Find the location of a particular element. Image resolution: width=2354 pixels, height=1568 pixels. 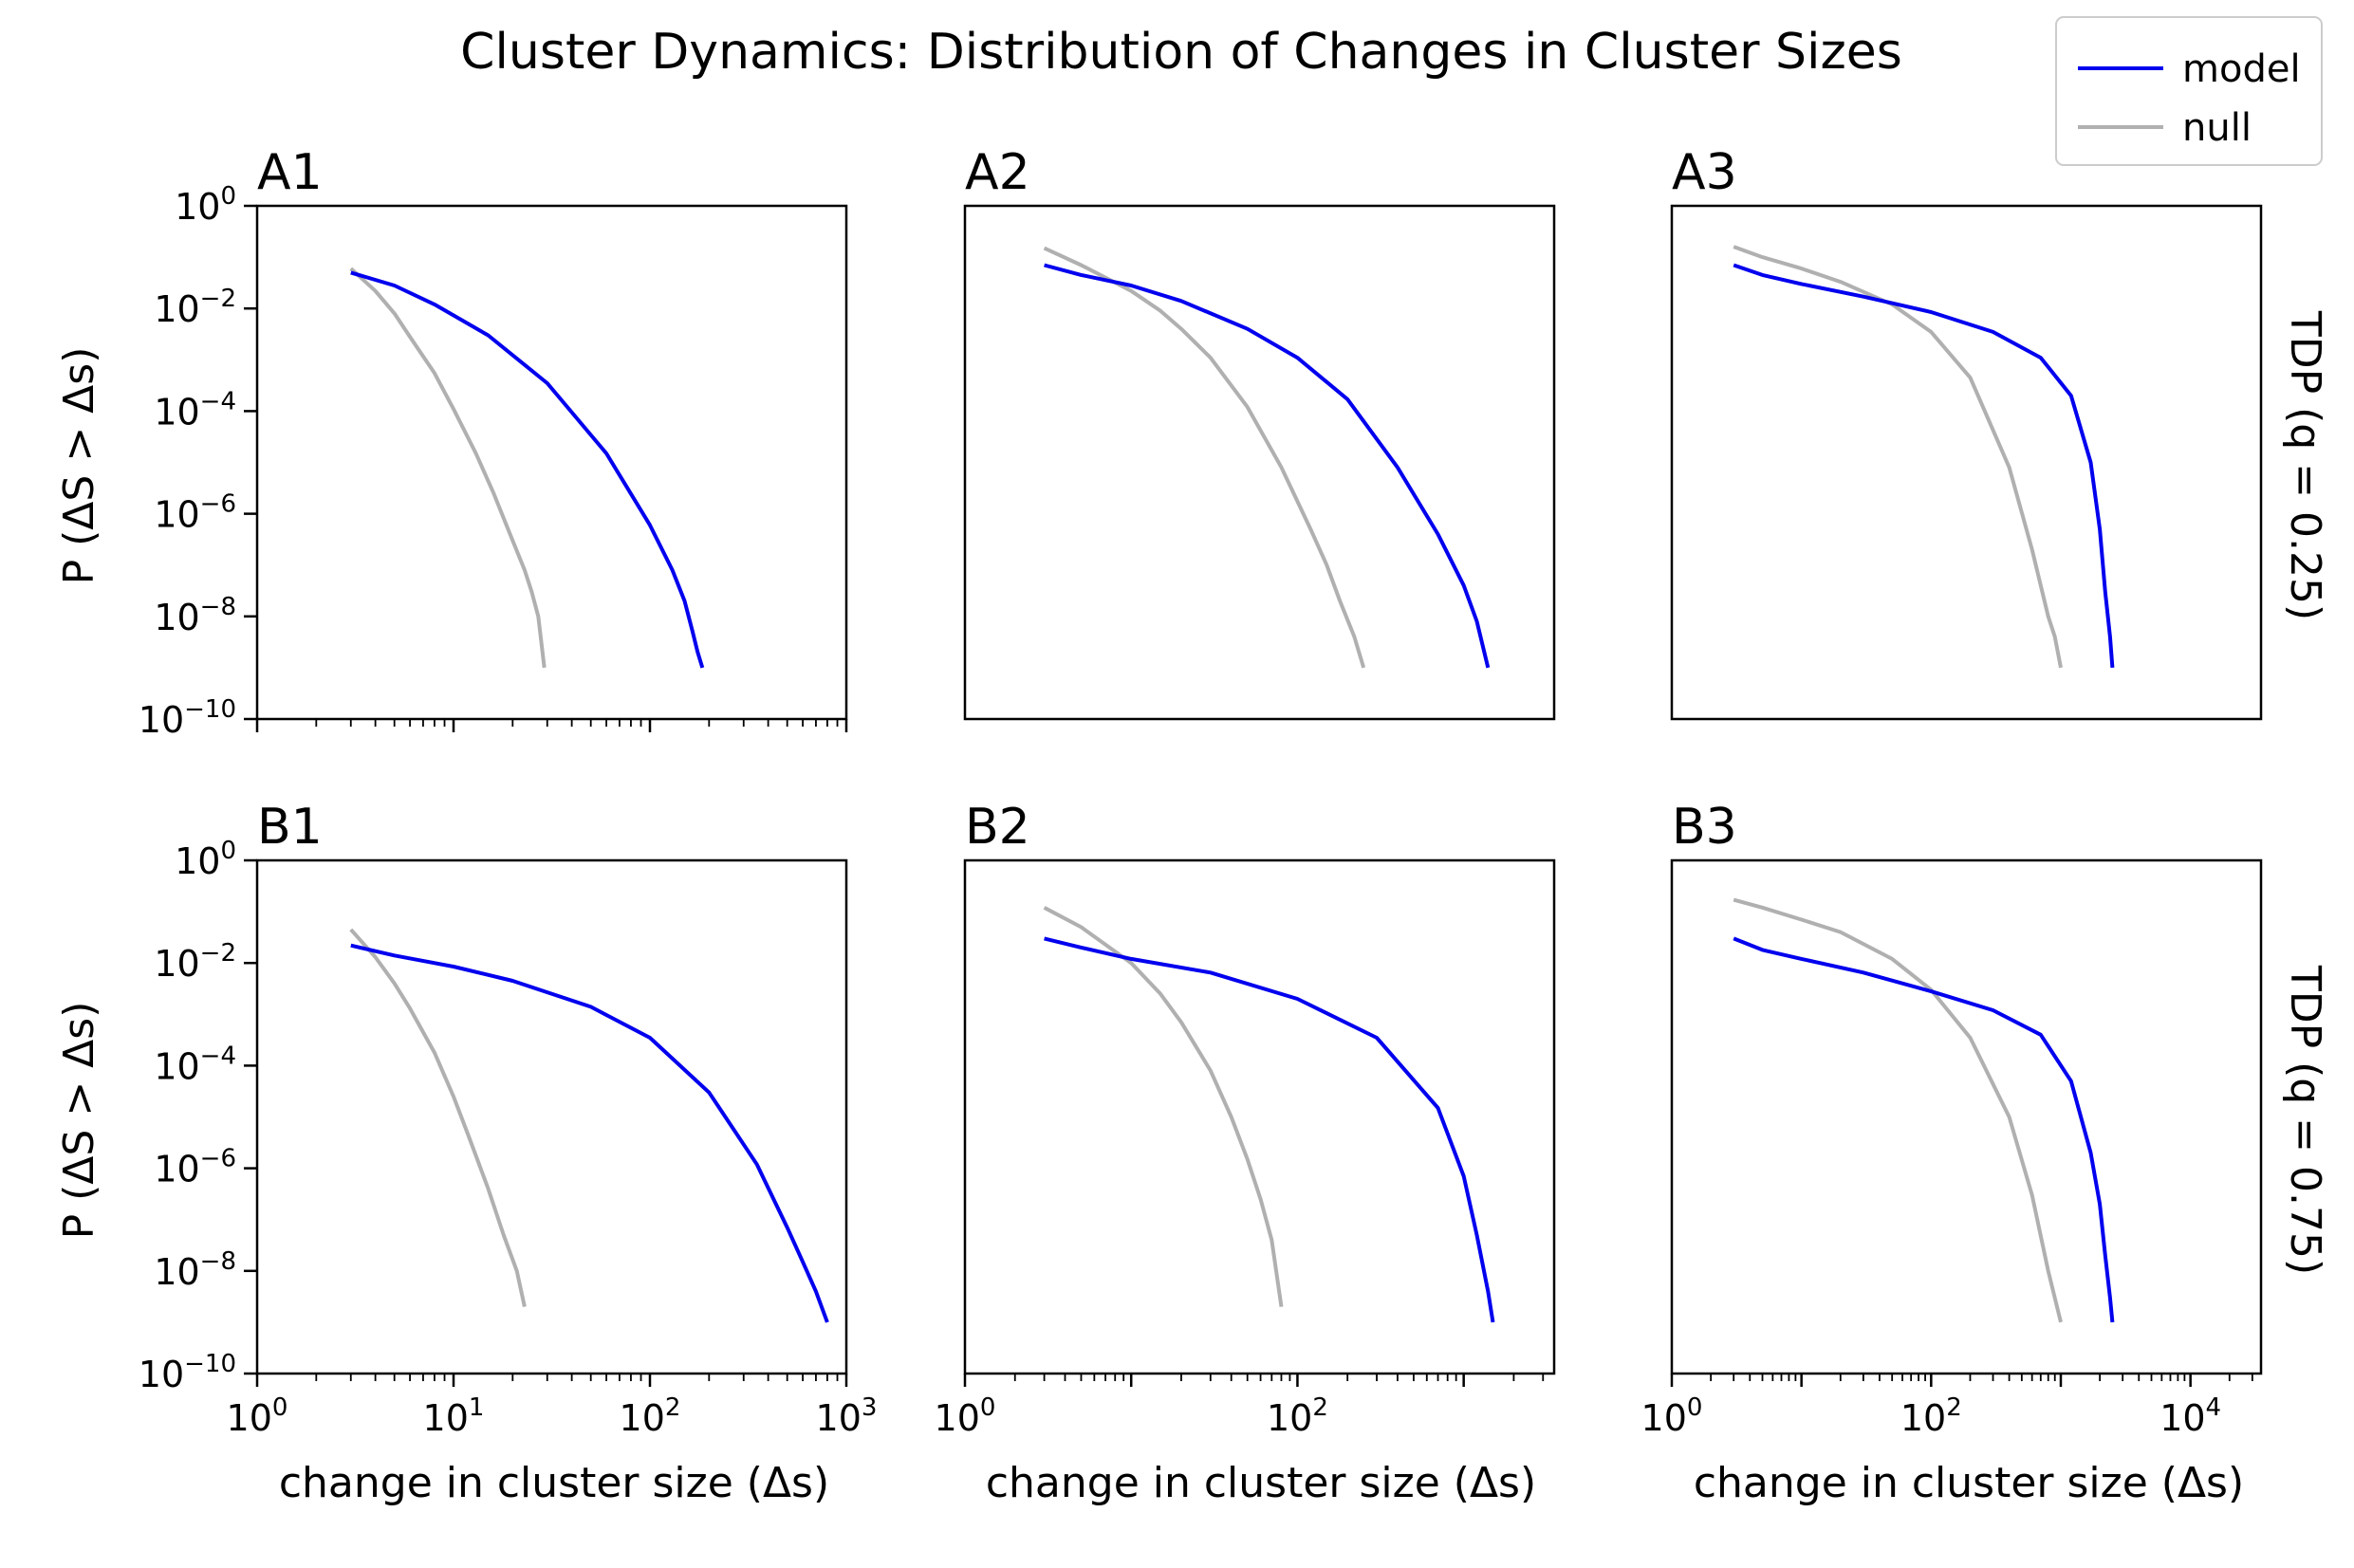

series-group-a1 is located at coordinates (527, 468).